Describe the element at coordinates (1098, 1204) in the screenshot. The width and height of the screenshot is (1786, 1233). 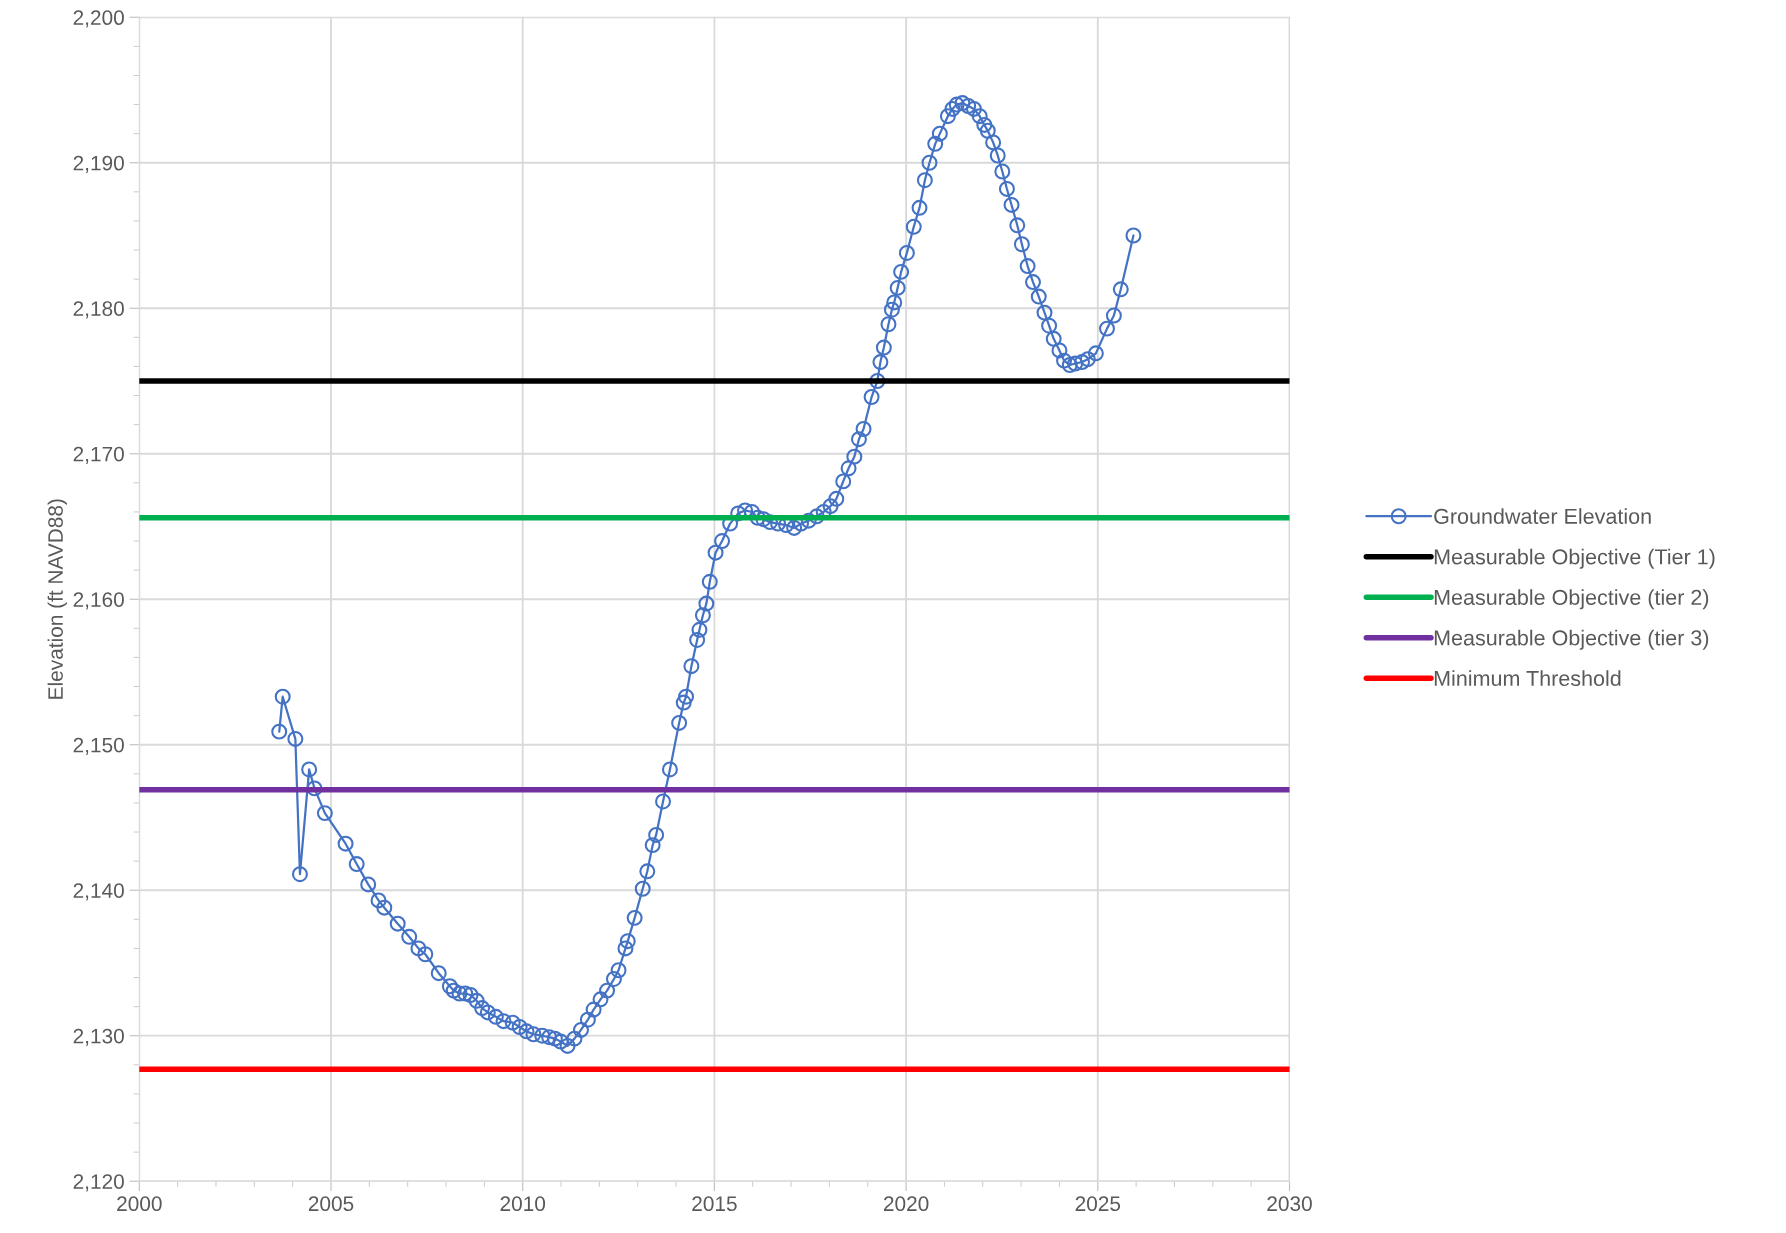
I see `x-tick-label: 2025` at that location.